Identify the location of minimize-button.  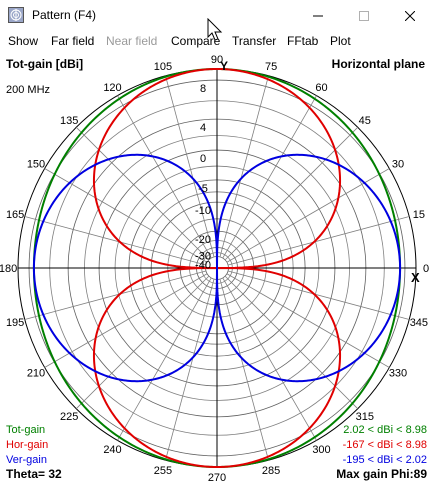
(318, 15).